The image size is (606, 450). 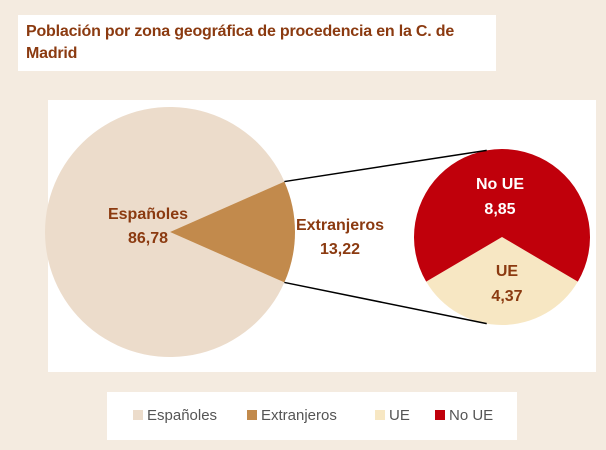 I want to click on slice-value: 86,78, so click(x=148, y=238).